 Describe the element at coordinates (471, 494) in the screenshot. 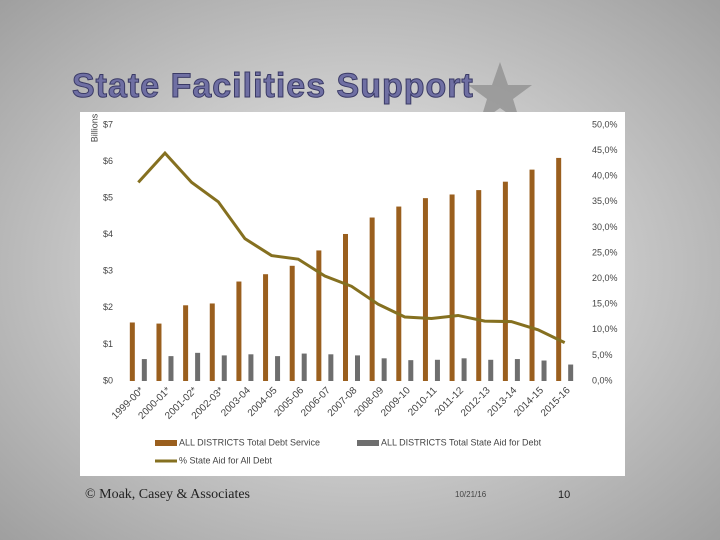

I see `date: 10/21/16` at that location.